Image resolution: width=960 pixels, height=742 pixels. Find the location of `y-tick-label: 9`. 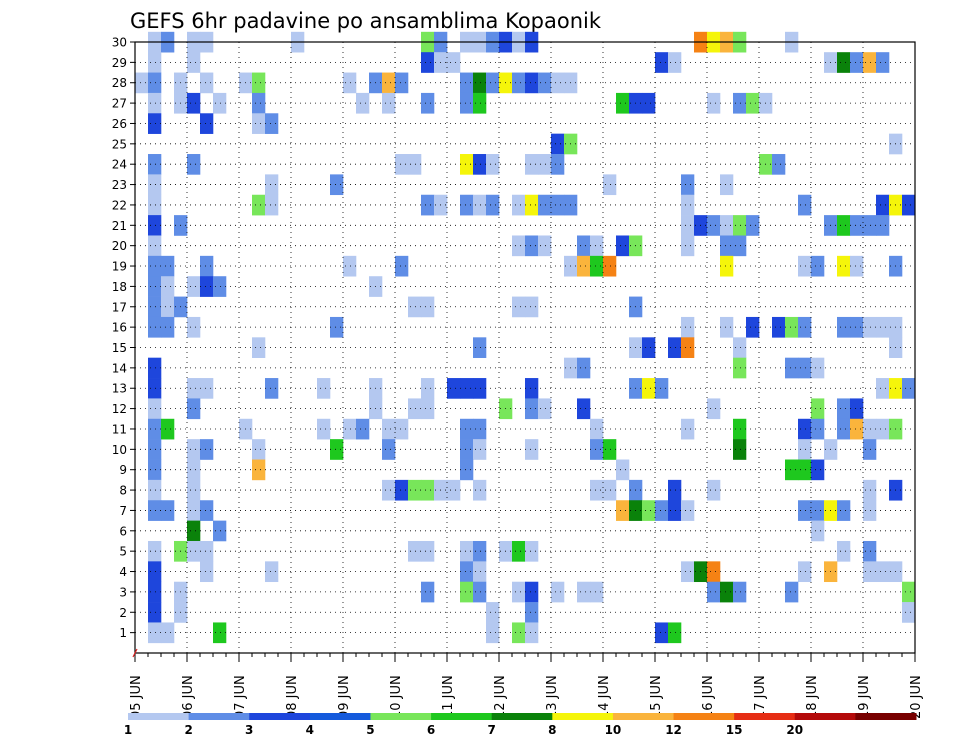

y-tick-label: 9 is located at coordinates (123, 470).